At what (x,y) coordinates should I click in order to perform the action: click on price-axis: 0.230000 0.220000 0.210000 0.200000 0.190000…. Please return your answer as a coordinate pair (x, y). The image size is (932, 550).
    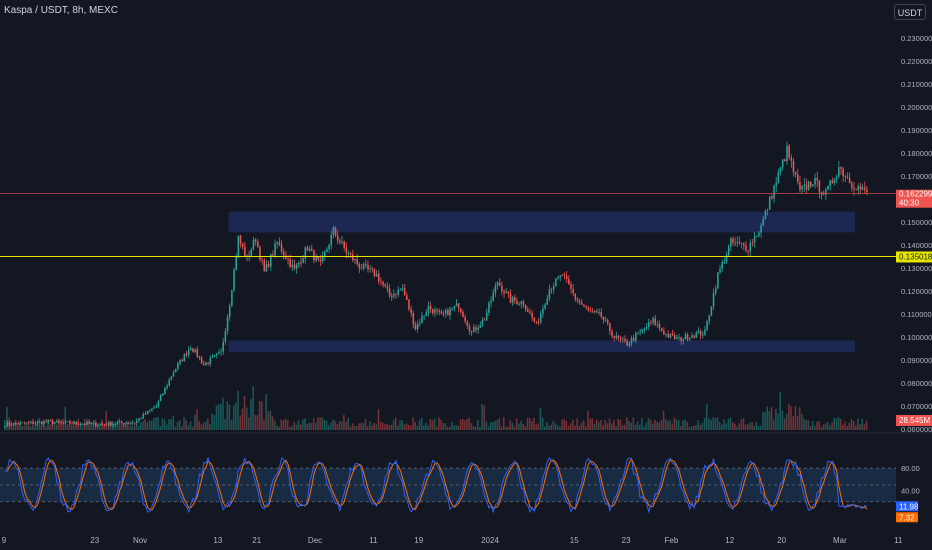
    Looking at the image, I should click on (916, 234).